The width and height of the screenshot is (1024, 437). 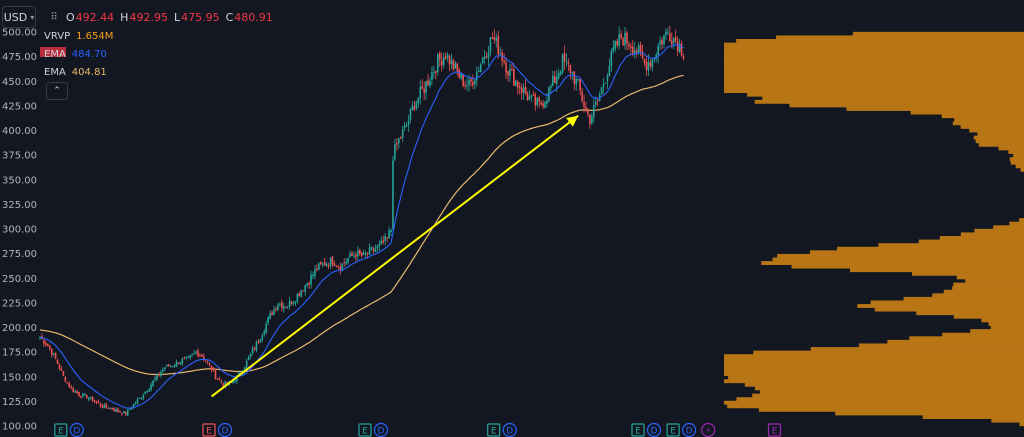 What do you see at coordinates (54, 17) in the screenshot?
I see `drag-handle-icon: ⠿` at bounding box center [54, 17].